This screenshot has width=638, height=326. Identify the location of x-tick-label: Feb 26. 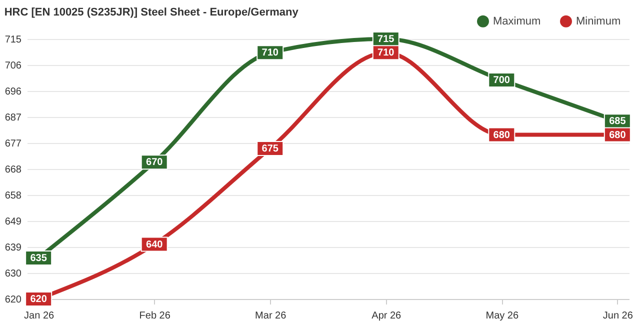
(155, 316).